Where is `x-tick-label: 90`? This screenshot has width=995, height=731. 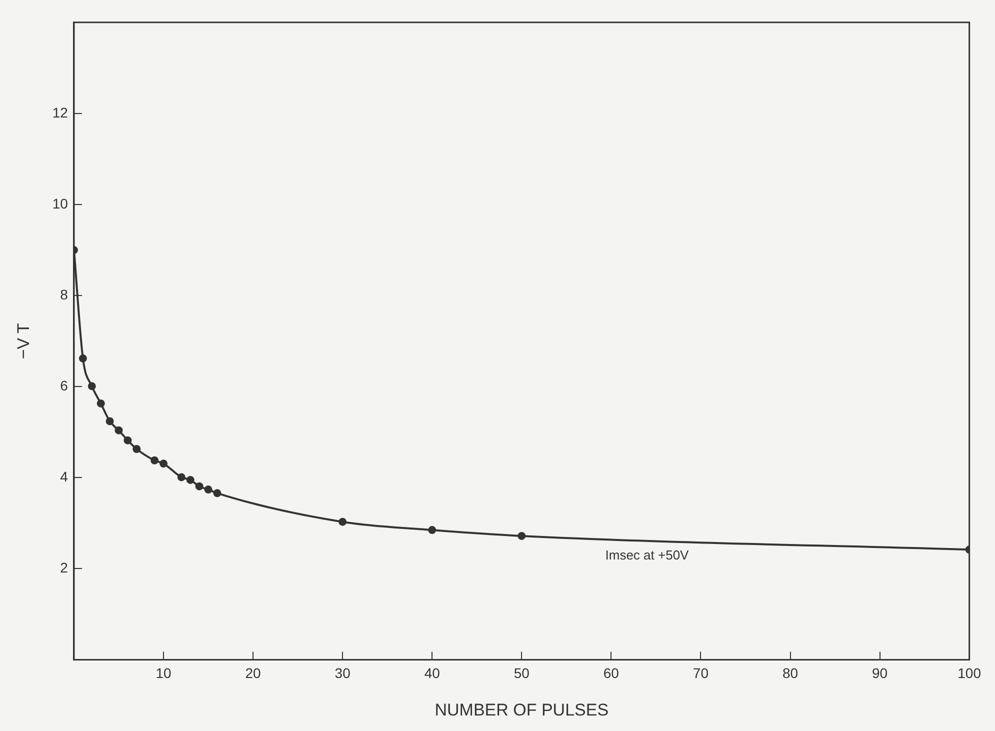 x-tick-label: 90 is located at coordinates (880, 673).